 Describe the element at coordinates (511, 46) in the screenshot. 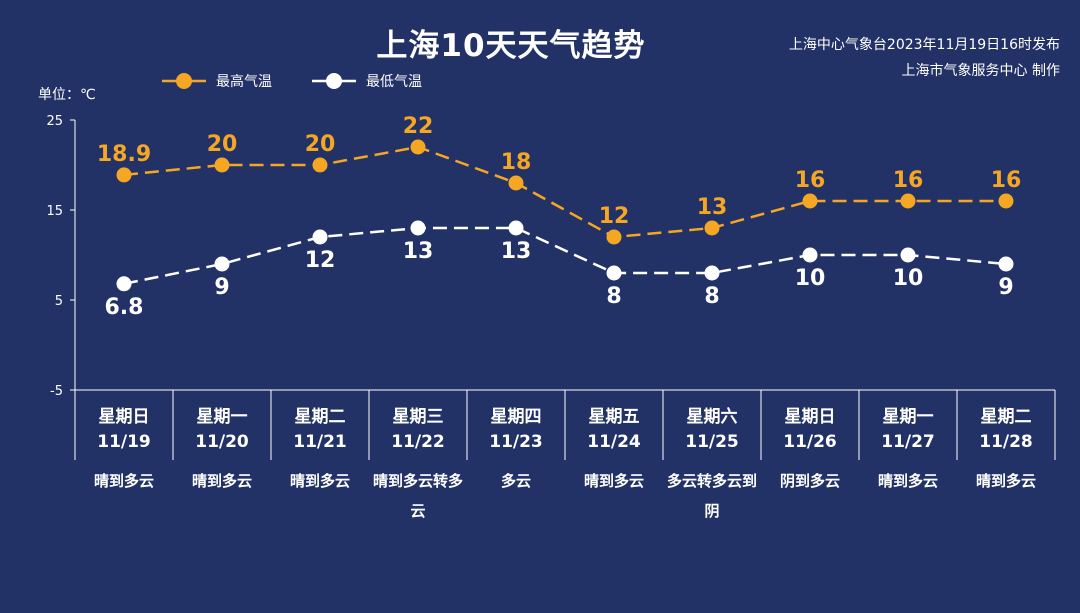

I see `chart-title: 上海10天天气趋势` at that location.